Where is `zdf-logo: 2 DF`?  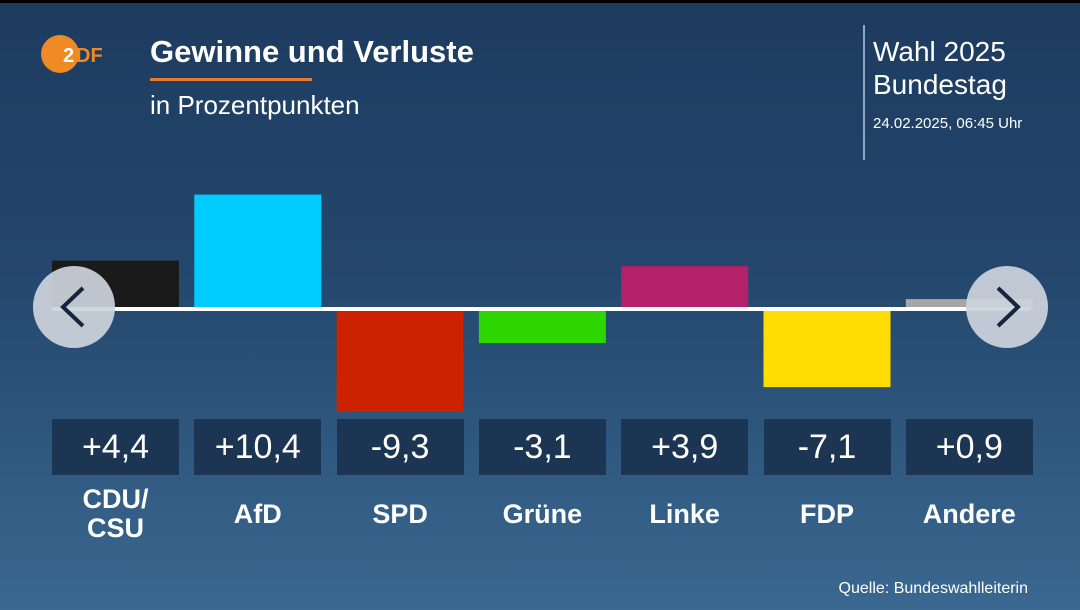 zdf-logo: 2 DF is located at coordinates (72, 54).